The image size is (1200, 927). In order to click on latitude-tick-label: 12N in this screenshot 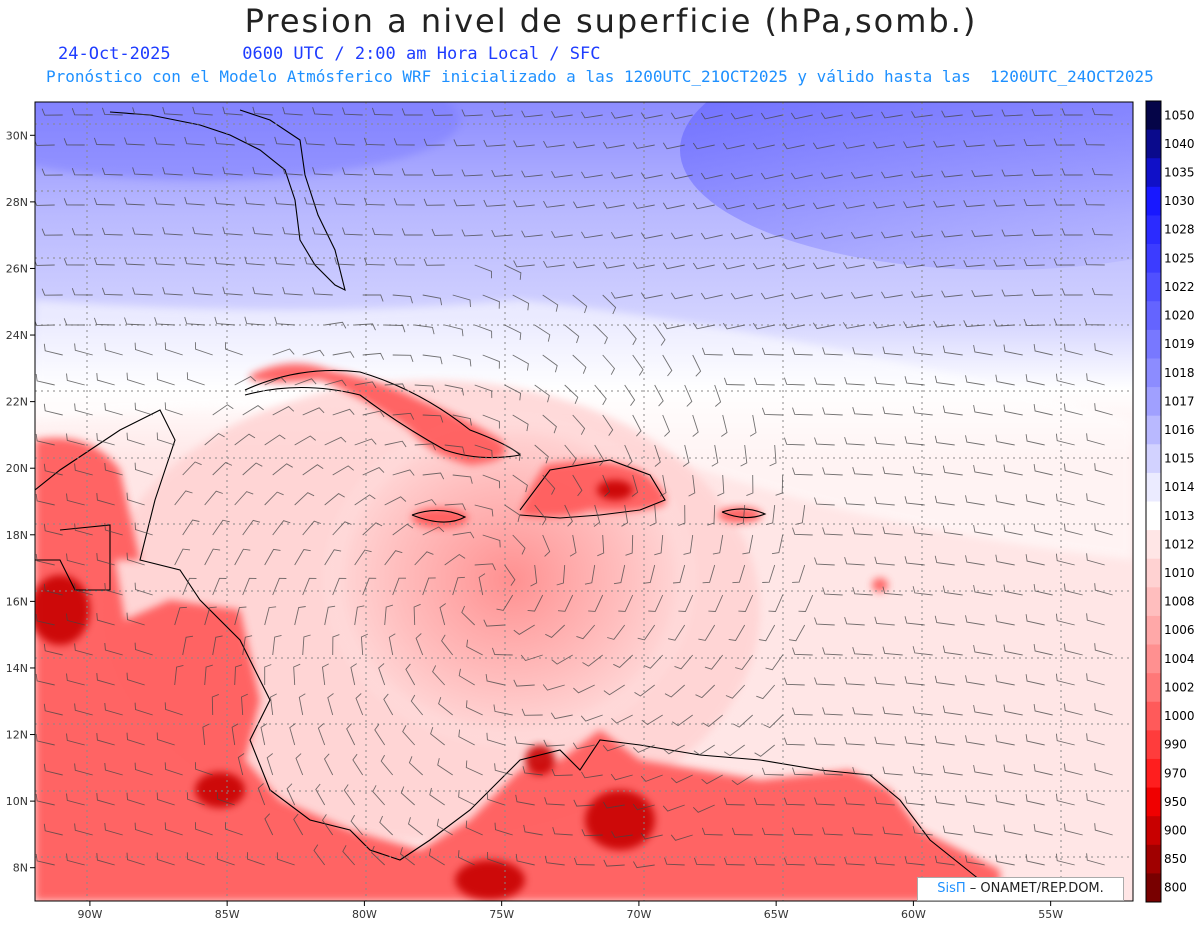, I will do `click(17, 735)`.